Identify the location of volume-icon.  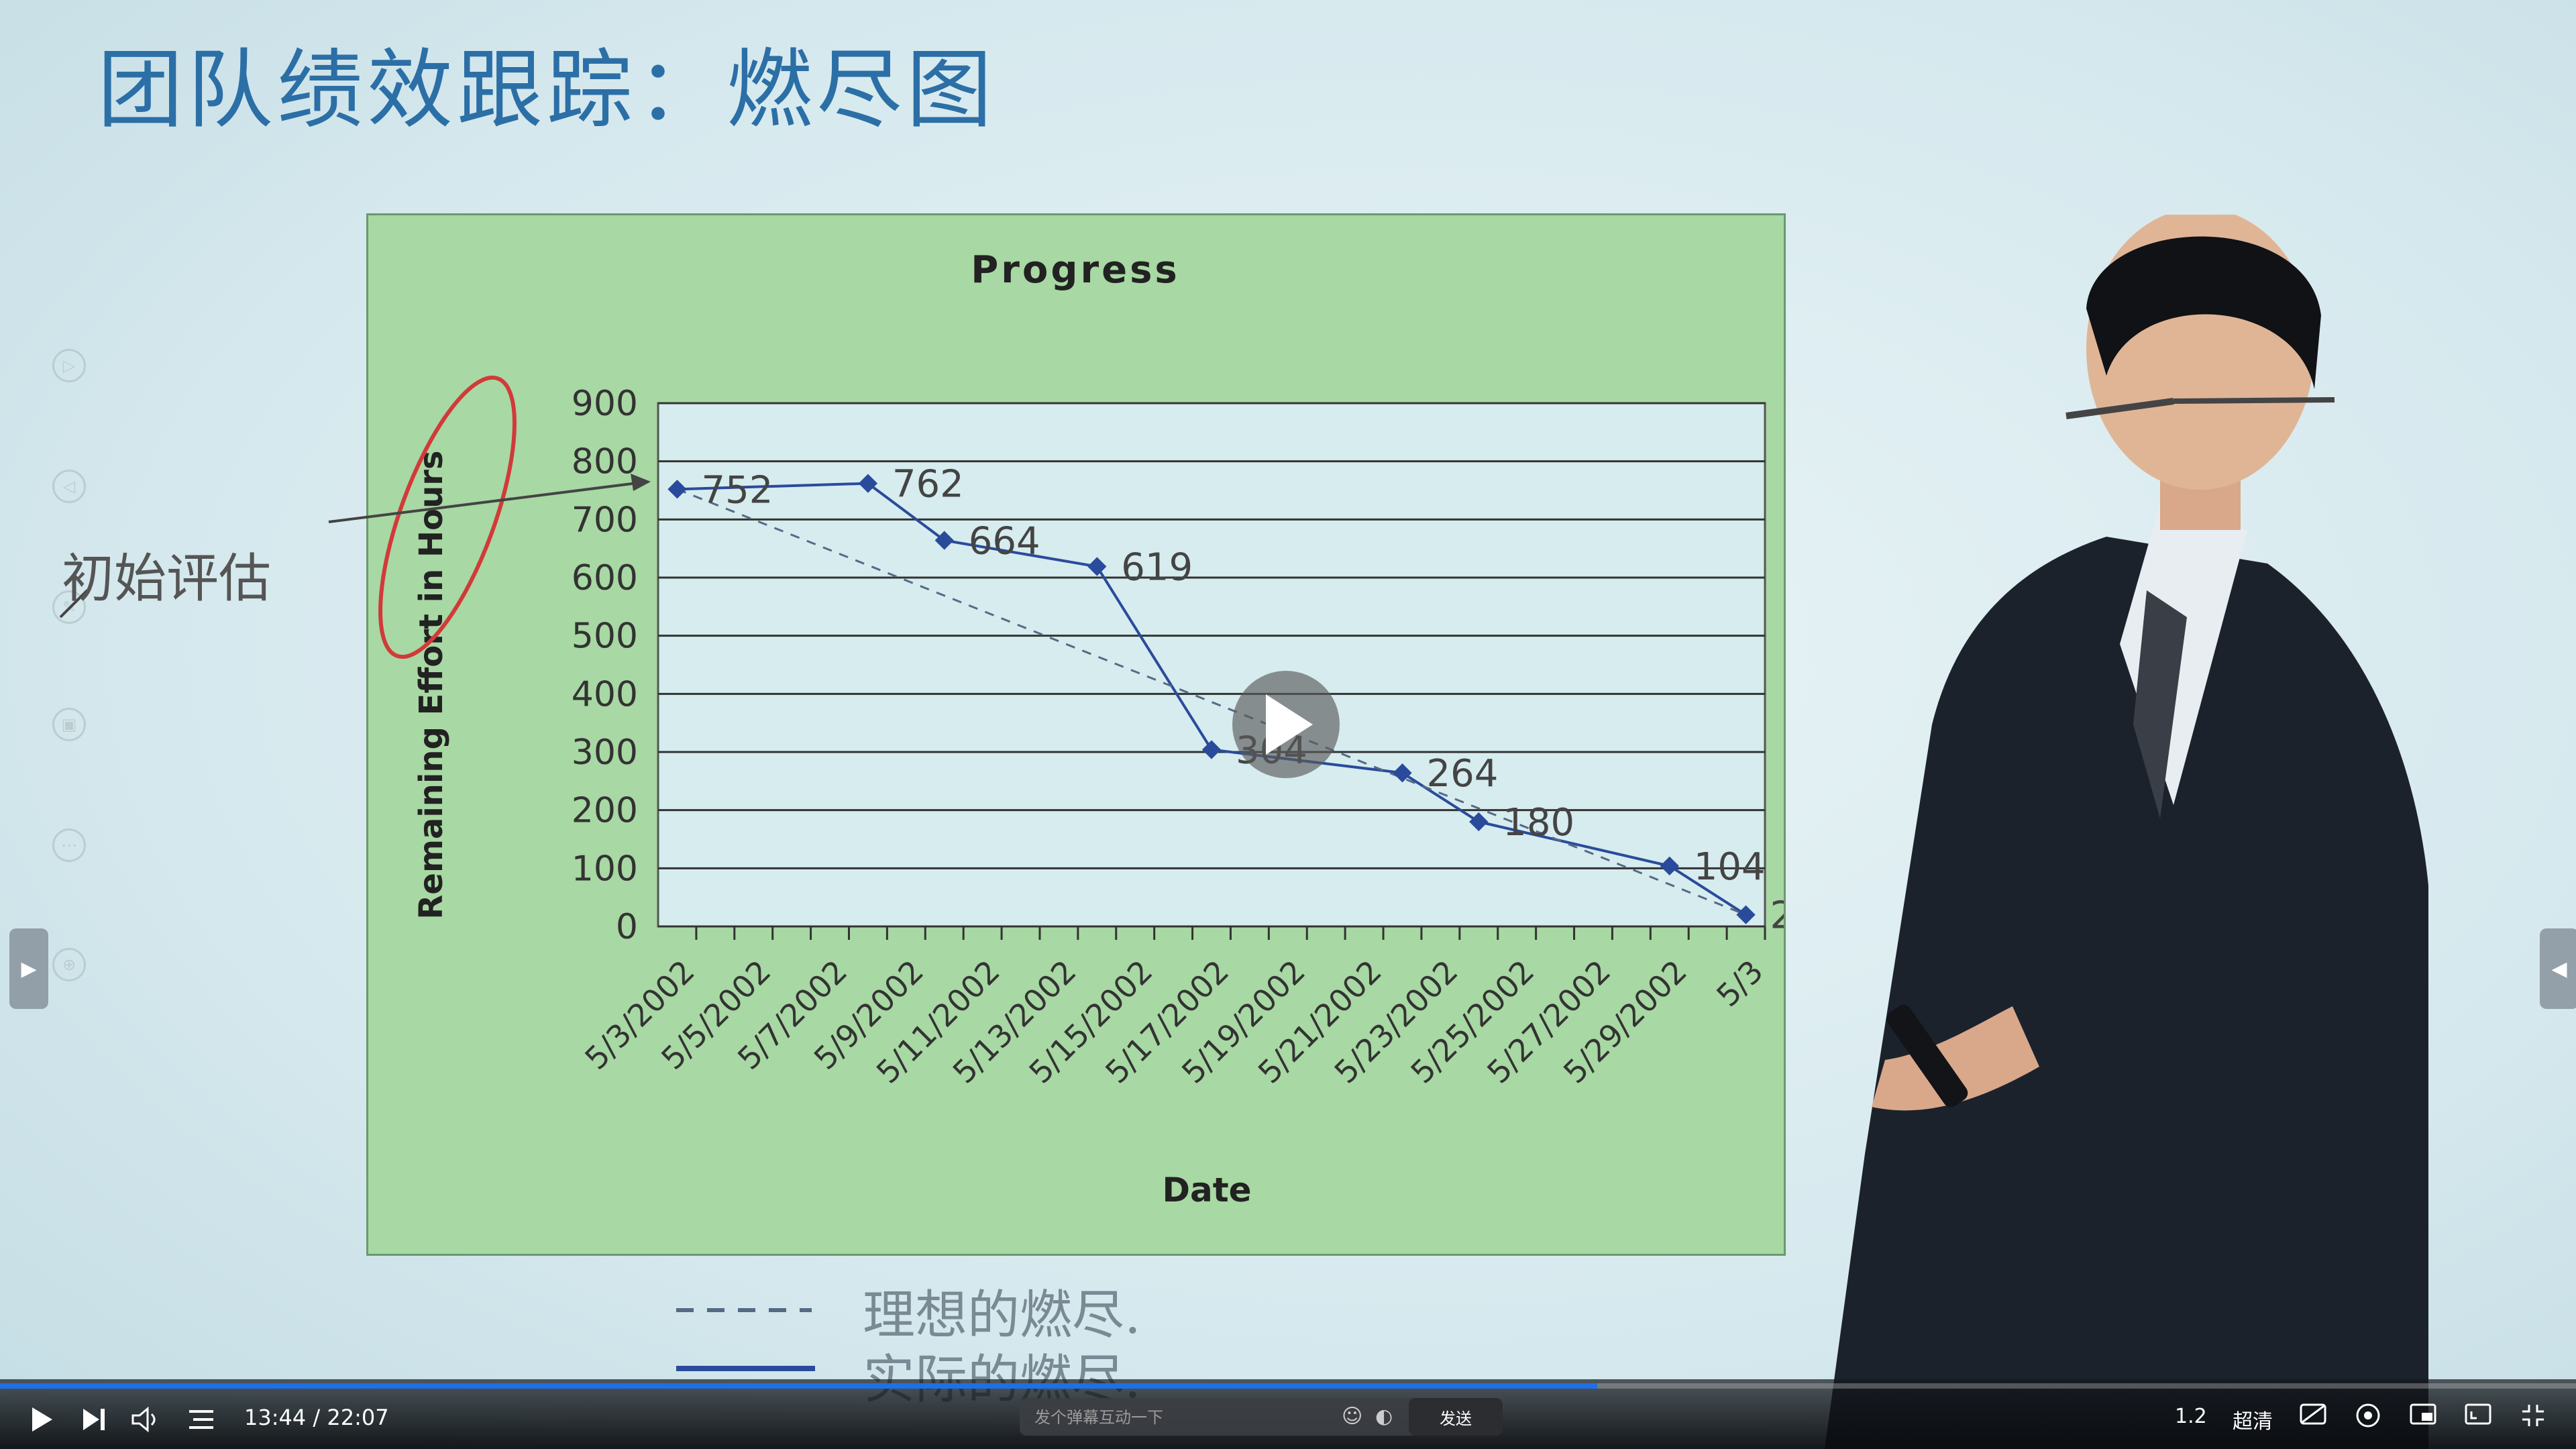
(143, 1419).